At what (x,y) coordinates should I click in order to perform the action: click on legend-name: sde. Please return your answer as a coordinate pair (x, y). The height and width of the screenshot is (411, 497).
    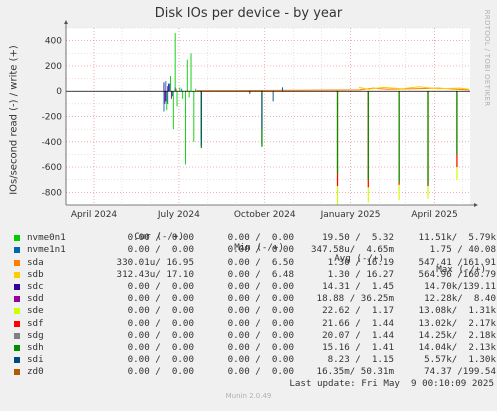
    Looking at the image, I should click on (35, 311).